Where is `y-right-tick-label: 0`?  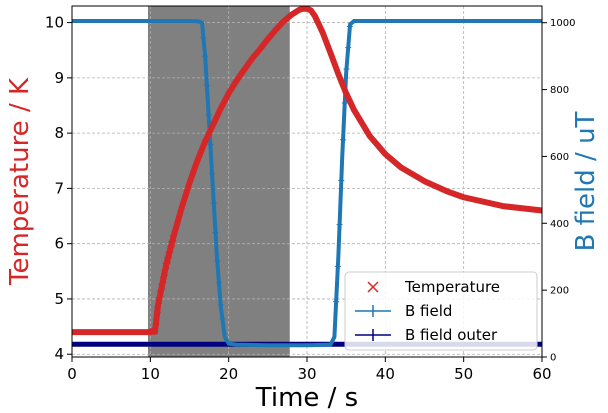 y-right-tick-label: 0 is located at coordinates (553, 358).